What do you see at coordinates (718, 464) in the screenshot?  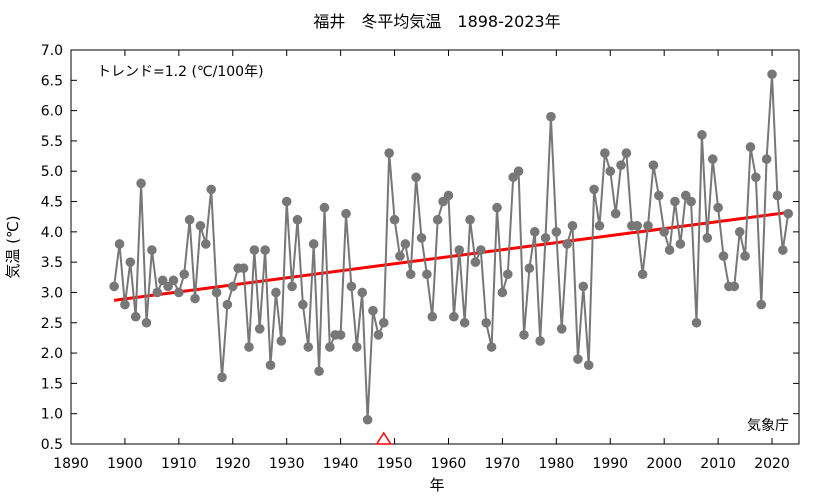 I see `x-tick-label: 2010` at bounding box center [718, 464].